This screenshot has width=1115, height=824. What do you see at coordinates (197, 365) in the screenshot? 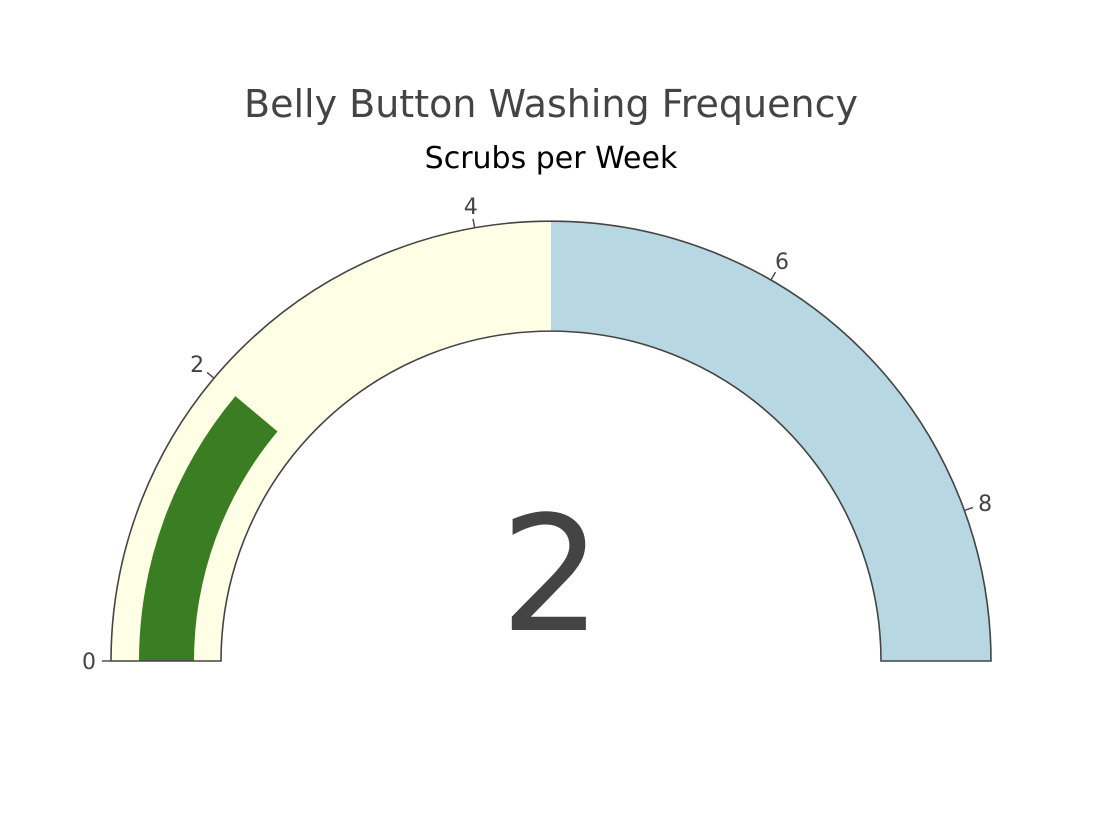
I see `tick-label-2: 2` at bounding box center [197, 365].